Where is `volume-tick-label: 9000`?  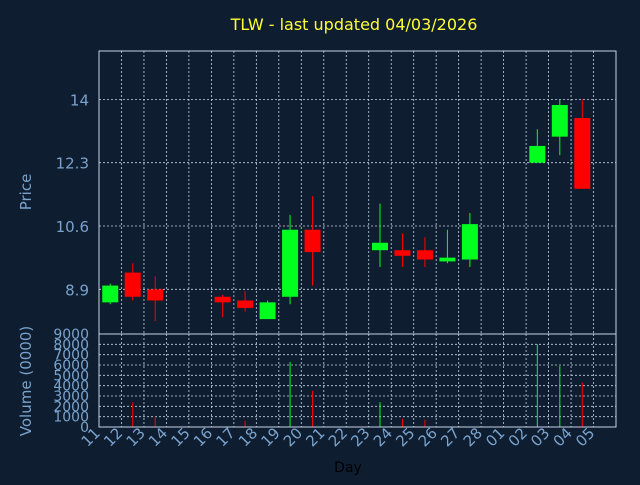
volume-tick-label: 9000 is located at coordinates (71, 335).